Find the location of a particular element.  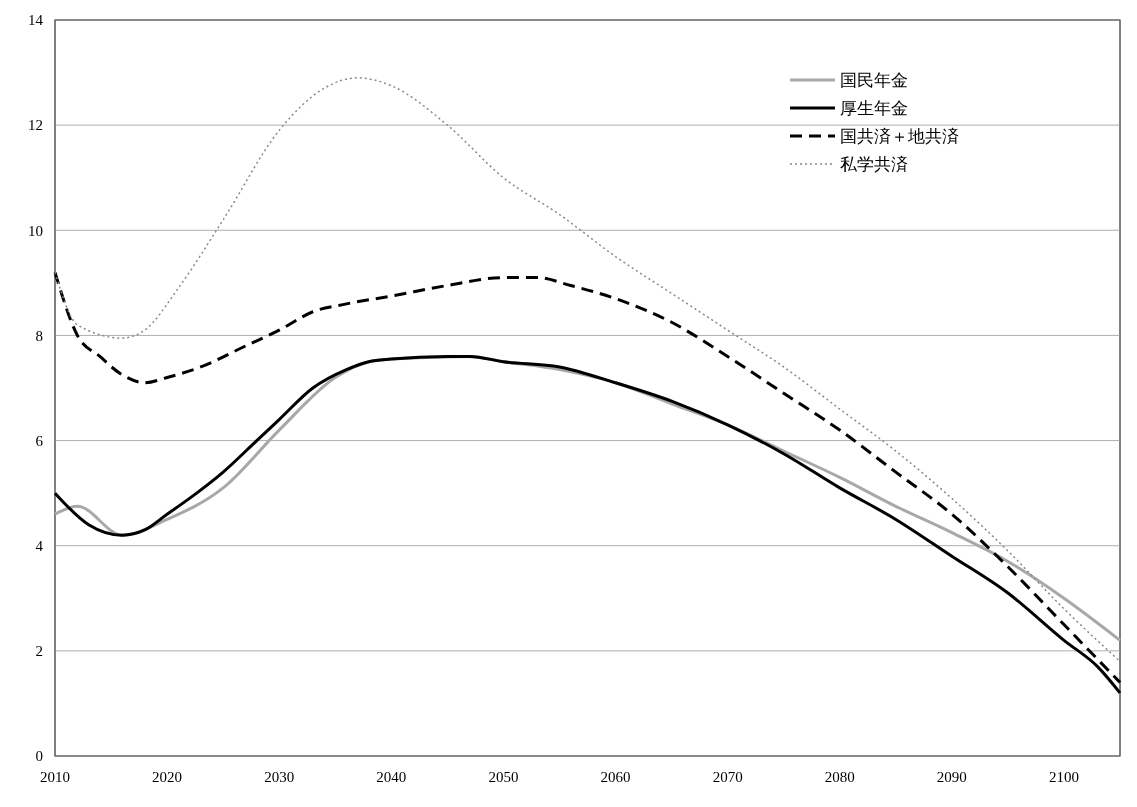

x-tick-label: 2060 is located at coordinates (615, 777).